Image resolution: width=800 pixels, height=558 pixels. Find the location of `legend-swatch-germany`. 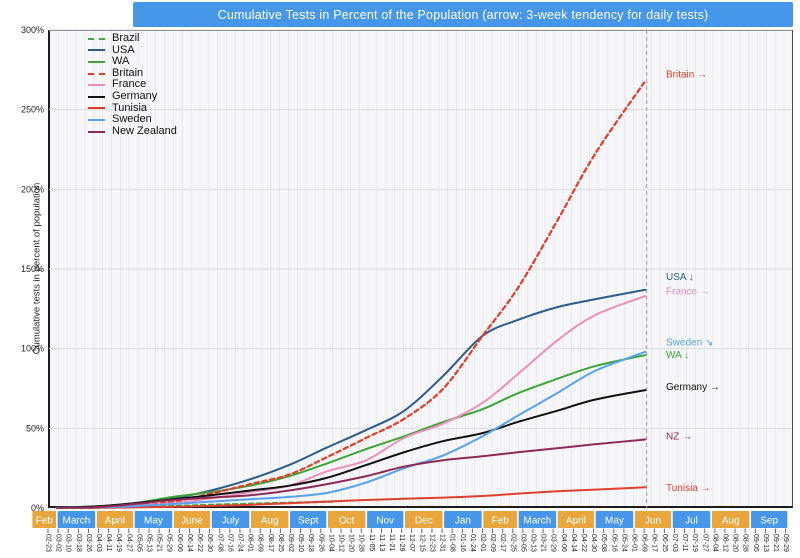

legend-swatch-germany is located at coordinates (96, 96).